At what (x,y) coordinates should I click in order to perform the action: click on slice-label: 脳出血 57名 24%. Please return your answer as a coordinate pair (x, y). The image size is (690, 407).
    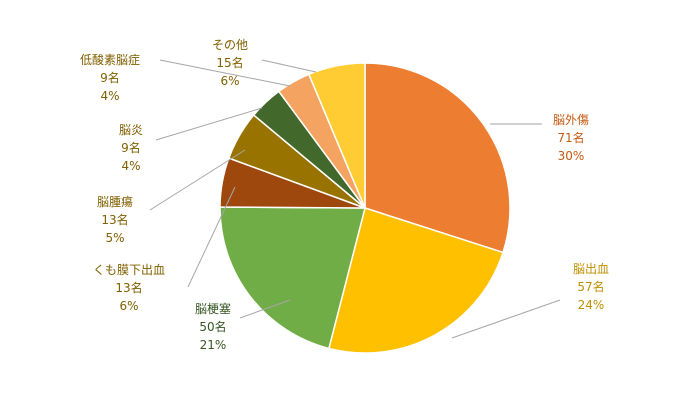
    Looking at the image, I should click on (591, 287).